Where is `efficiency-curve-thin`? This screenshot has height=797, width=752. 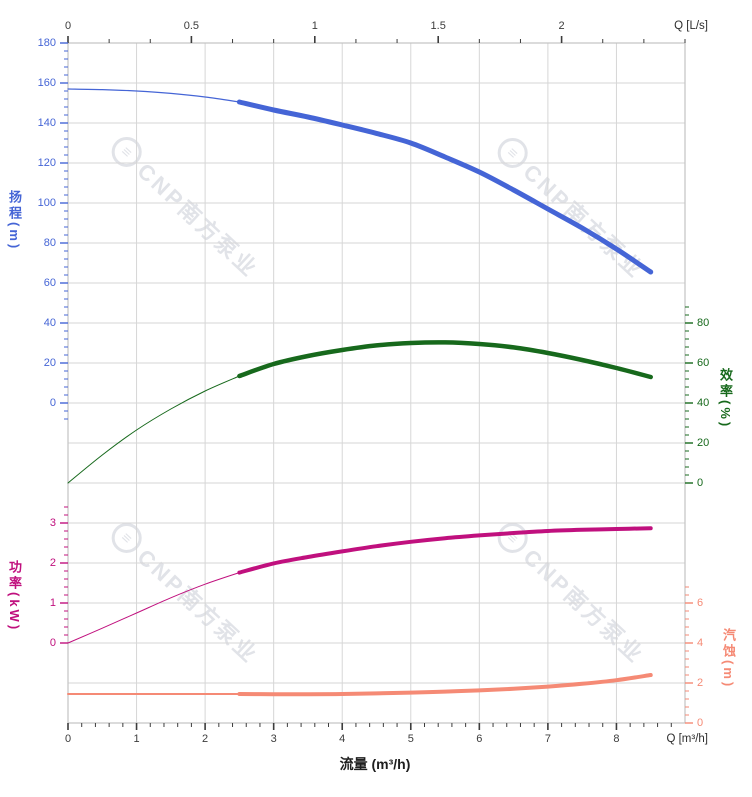
efficiency-curve-thin is located at coordinates (153, 429).